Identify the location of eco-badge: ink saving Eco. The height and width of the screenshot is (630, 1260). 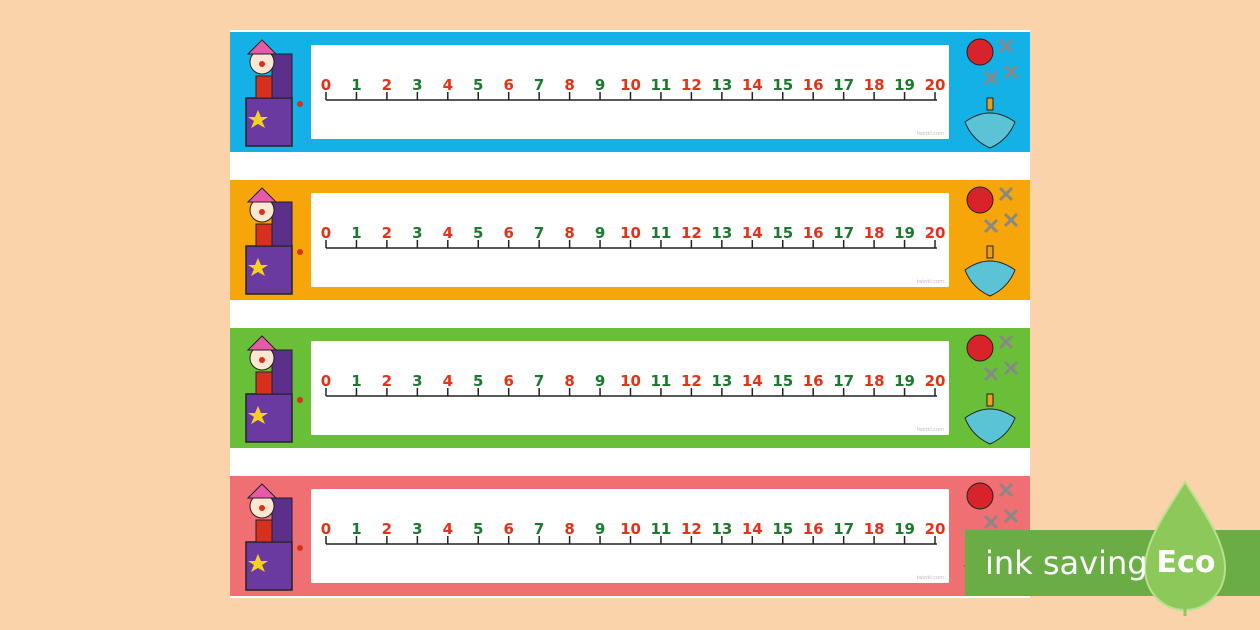
(1112, 548).